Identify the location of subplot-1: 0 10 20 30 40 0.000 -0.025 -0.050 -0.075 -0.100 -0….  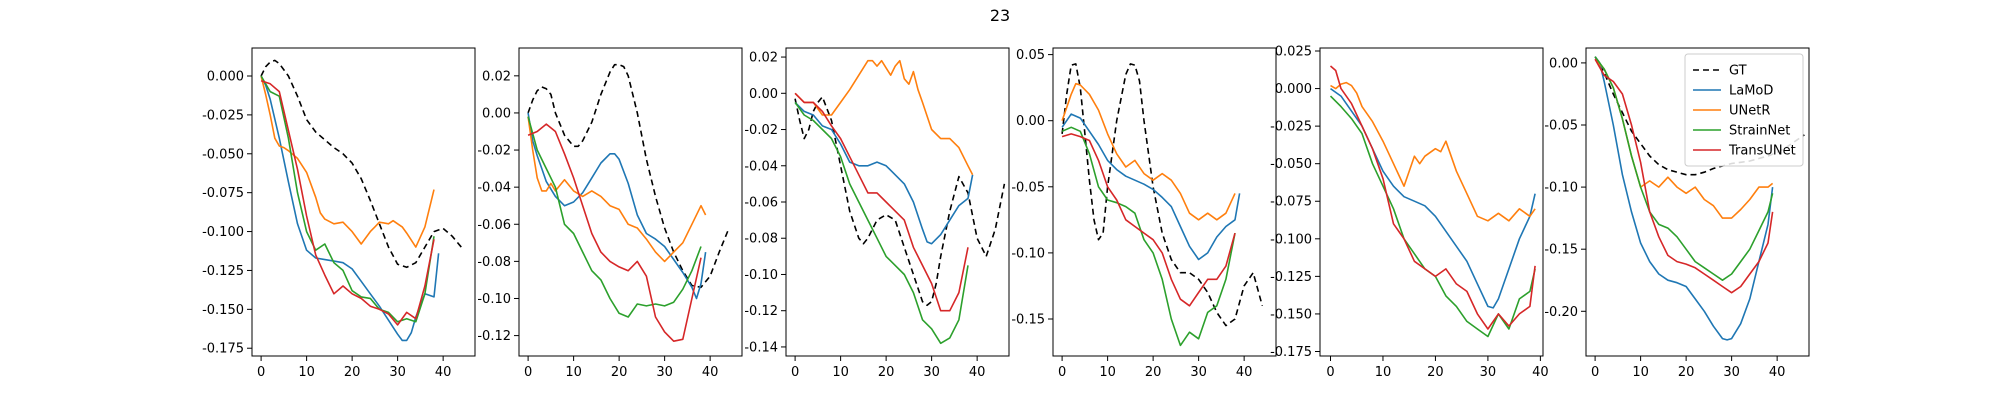
(339, 213).